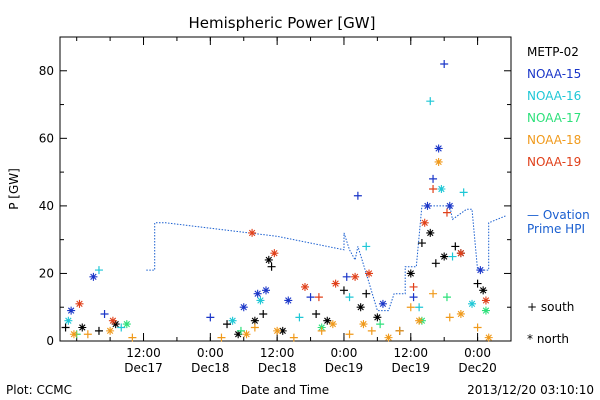 Image resolution: width=600 pixels, height=400 pixels. Describe the element at coordinates (277, 353) in the screenshot. I see `x-tick-time-label: 12:00` at that location.